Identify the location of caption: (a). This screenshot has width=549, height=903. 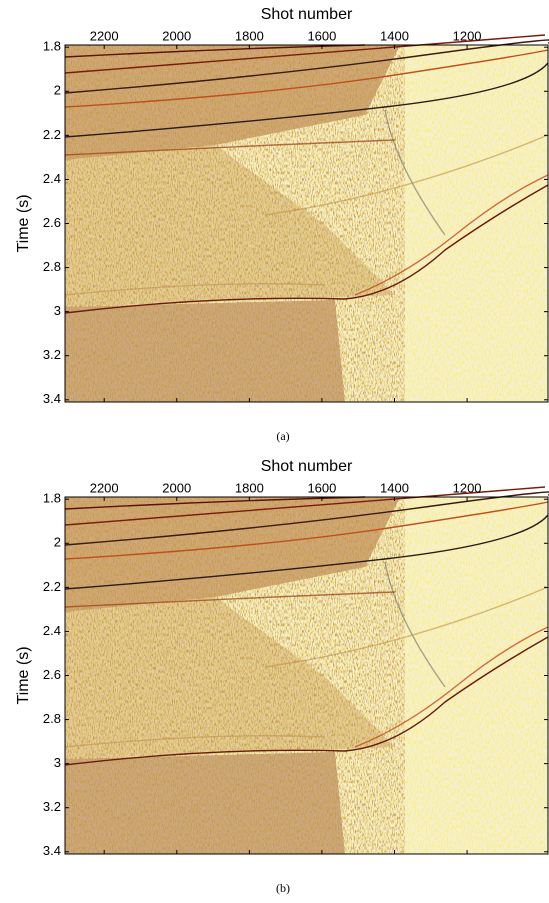
(282, 436).